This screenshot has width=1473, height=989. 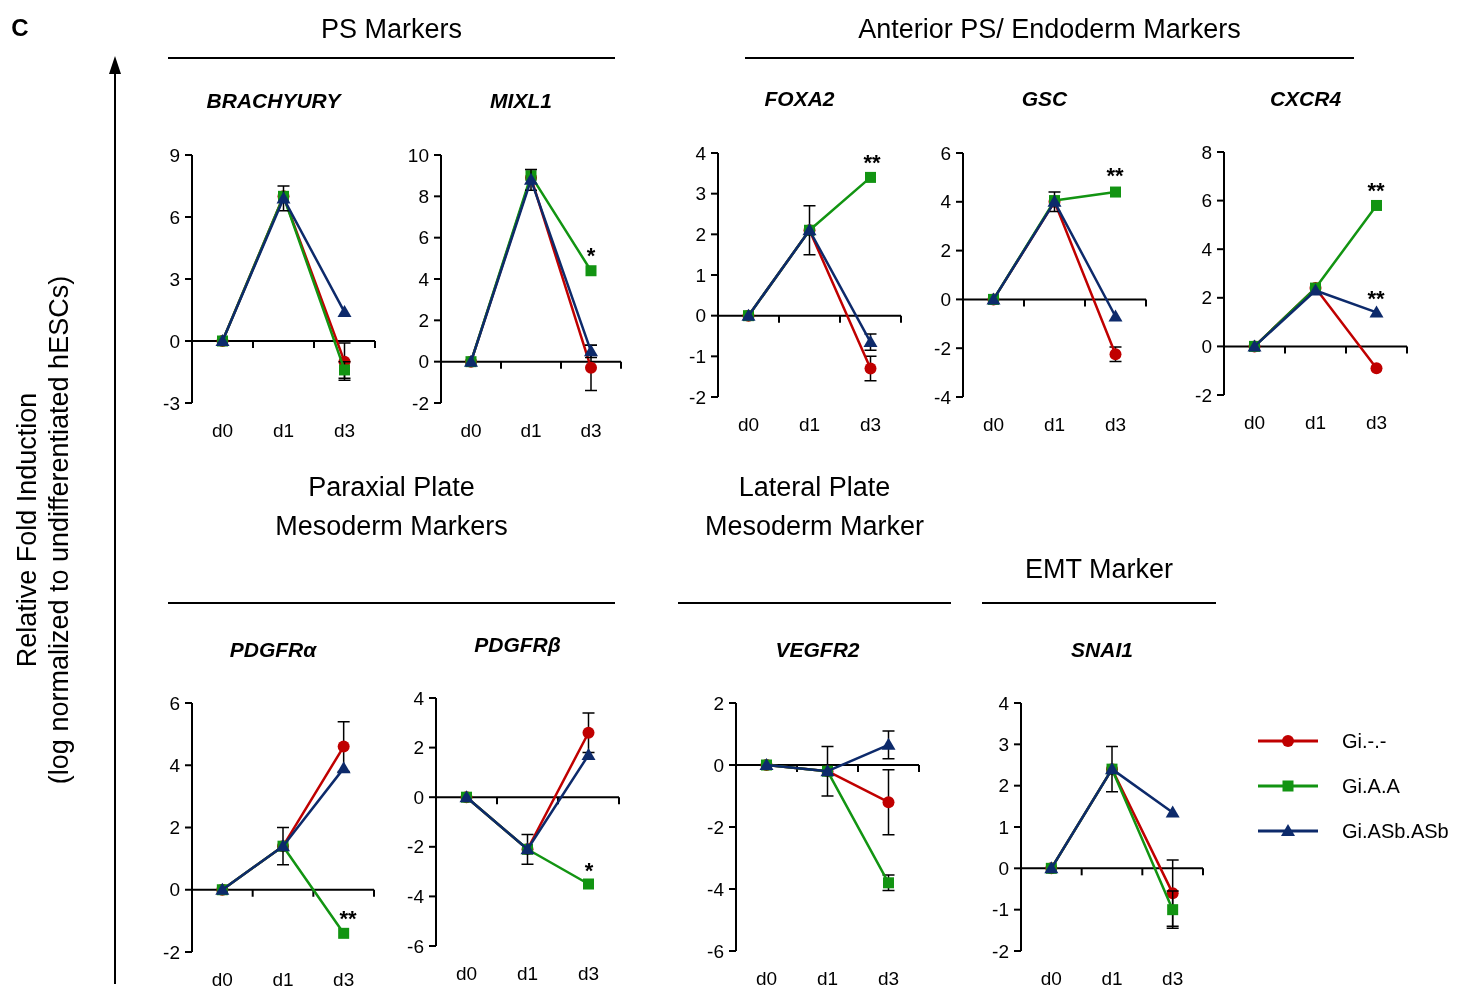 What do you see at coordinates (174, 155) in the screenshot?
I see `y-tick-label: 9` at bounding box center [174, 155].